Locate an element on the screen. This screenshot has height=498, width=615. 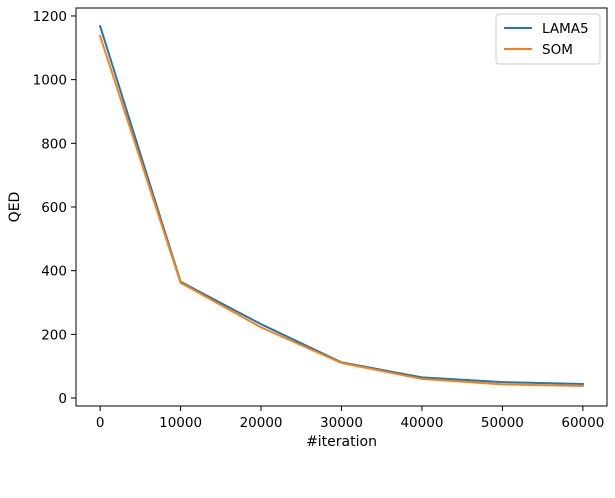
x-axis: 0 10000 20000 30000 40000 50000 60000 is located at coordinates (350, 418).